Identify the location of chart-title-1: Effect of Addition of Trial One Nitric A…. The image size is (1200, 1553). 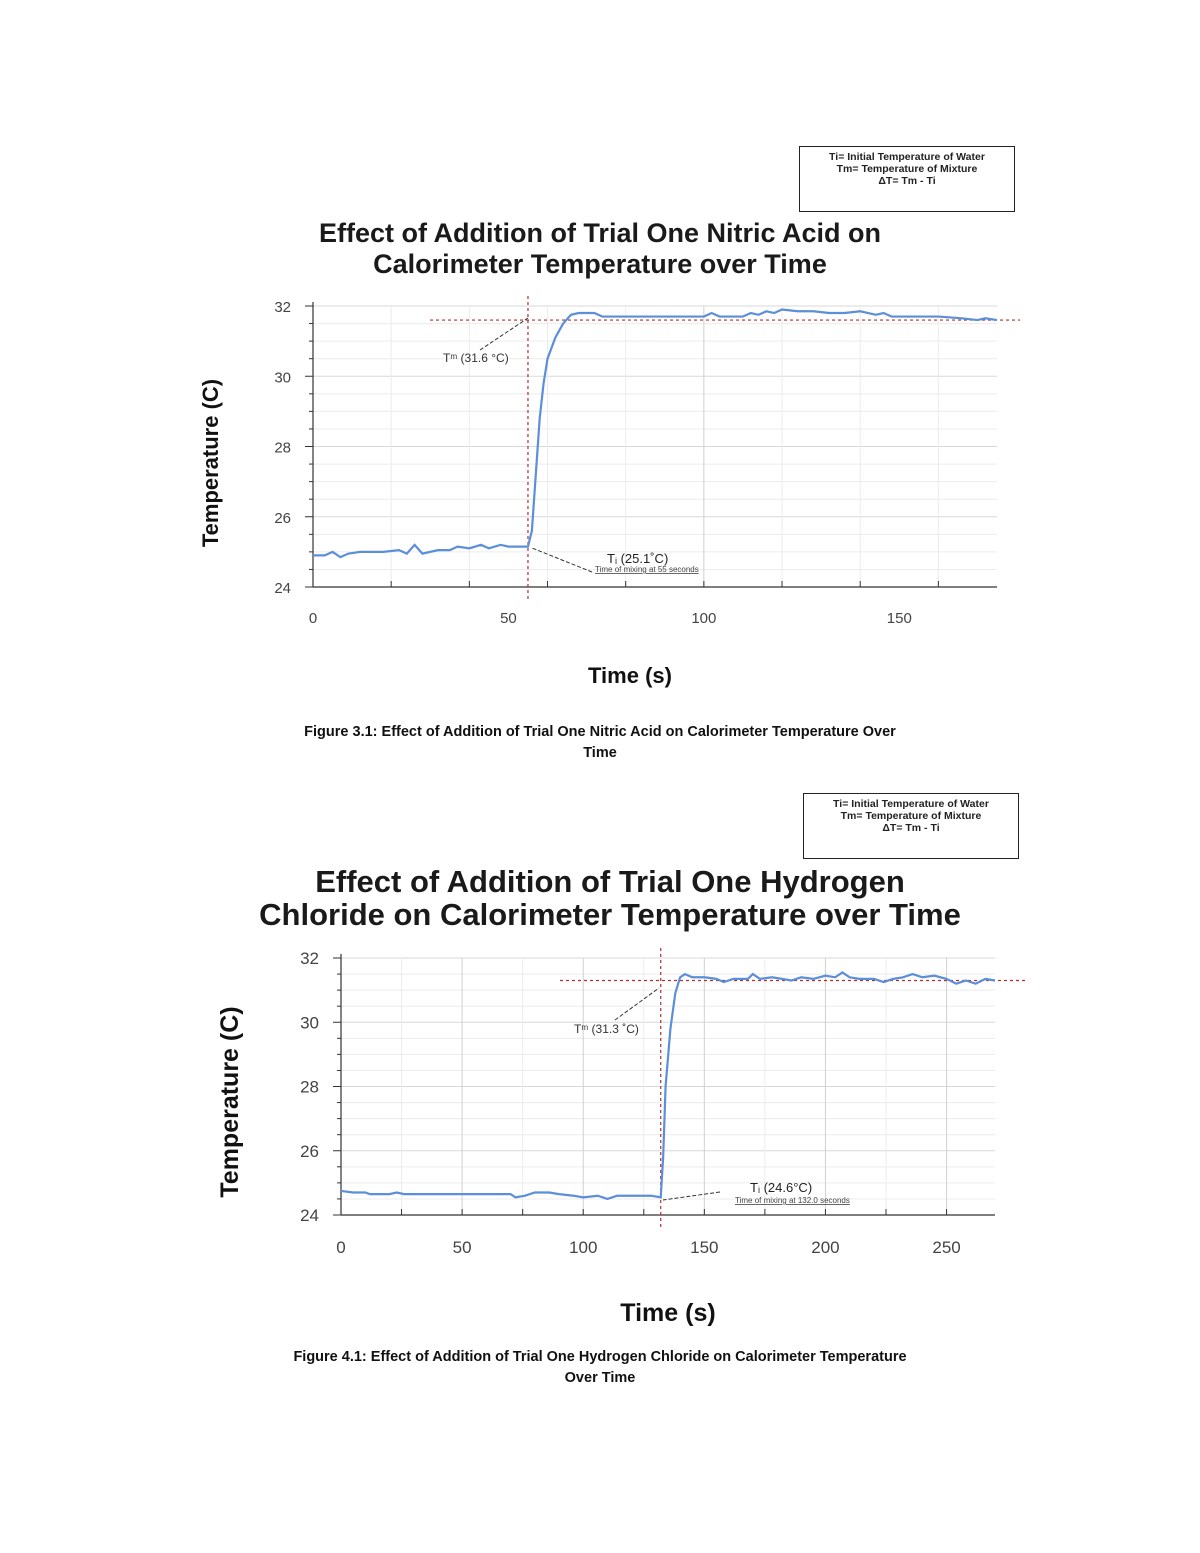
(600, 249).